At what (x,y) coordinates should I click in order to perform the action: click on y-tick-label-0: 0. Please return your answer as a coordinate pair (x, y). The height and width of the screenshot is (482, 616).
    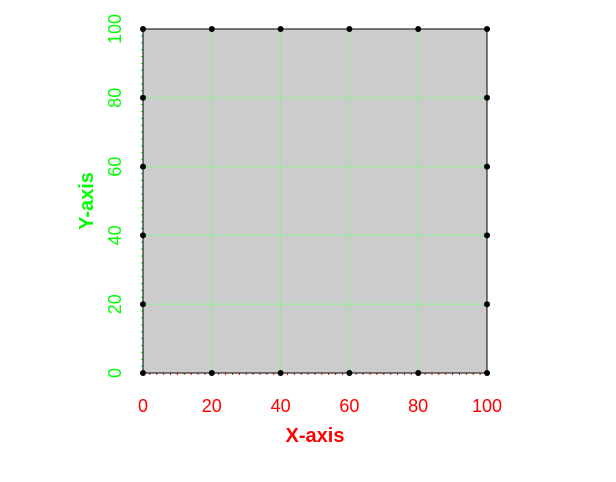
    Looking at the image, I should click on (115, 373).